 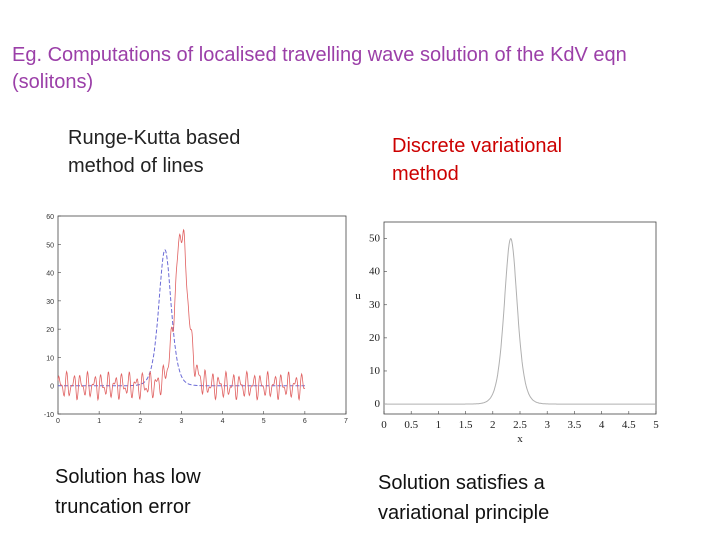 I want to click on left-caption: Runge-Kutta based method of lines, so click(x=154, y=152).